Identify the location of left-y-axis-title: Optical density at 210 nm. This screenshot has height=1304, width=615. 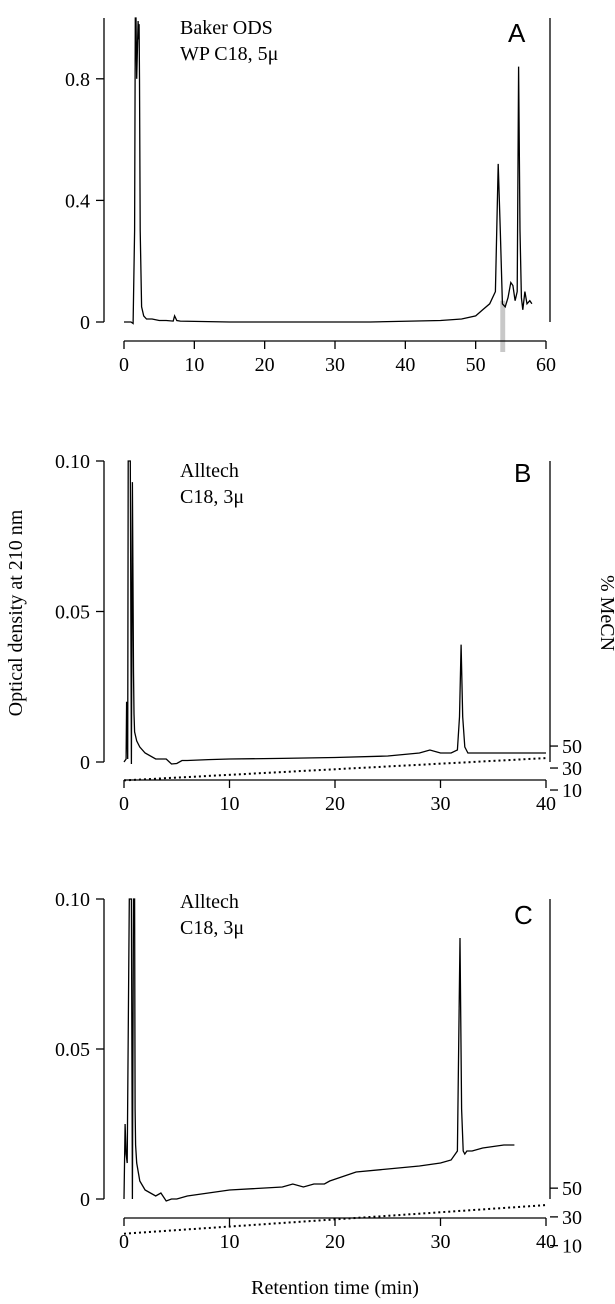
(16, 612).